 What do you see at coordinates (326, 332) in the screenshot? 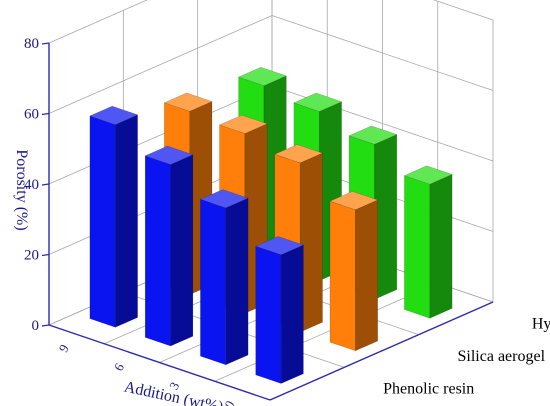
I see `floor-gridline` at bounding box center [326, 332].